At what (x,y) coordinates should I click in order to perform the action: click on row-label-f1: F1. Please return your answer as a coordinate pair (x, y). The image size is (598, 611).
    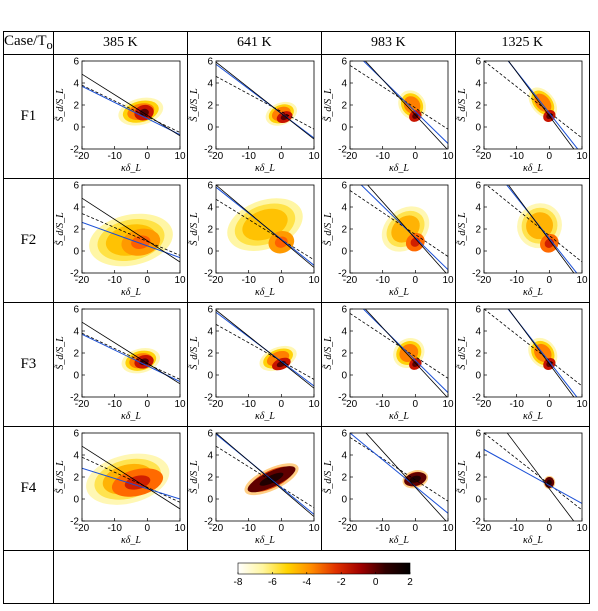
    Looking at the image, I should click on (28, 116).